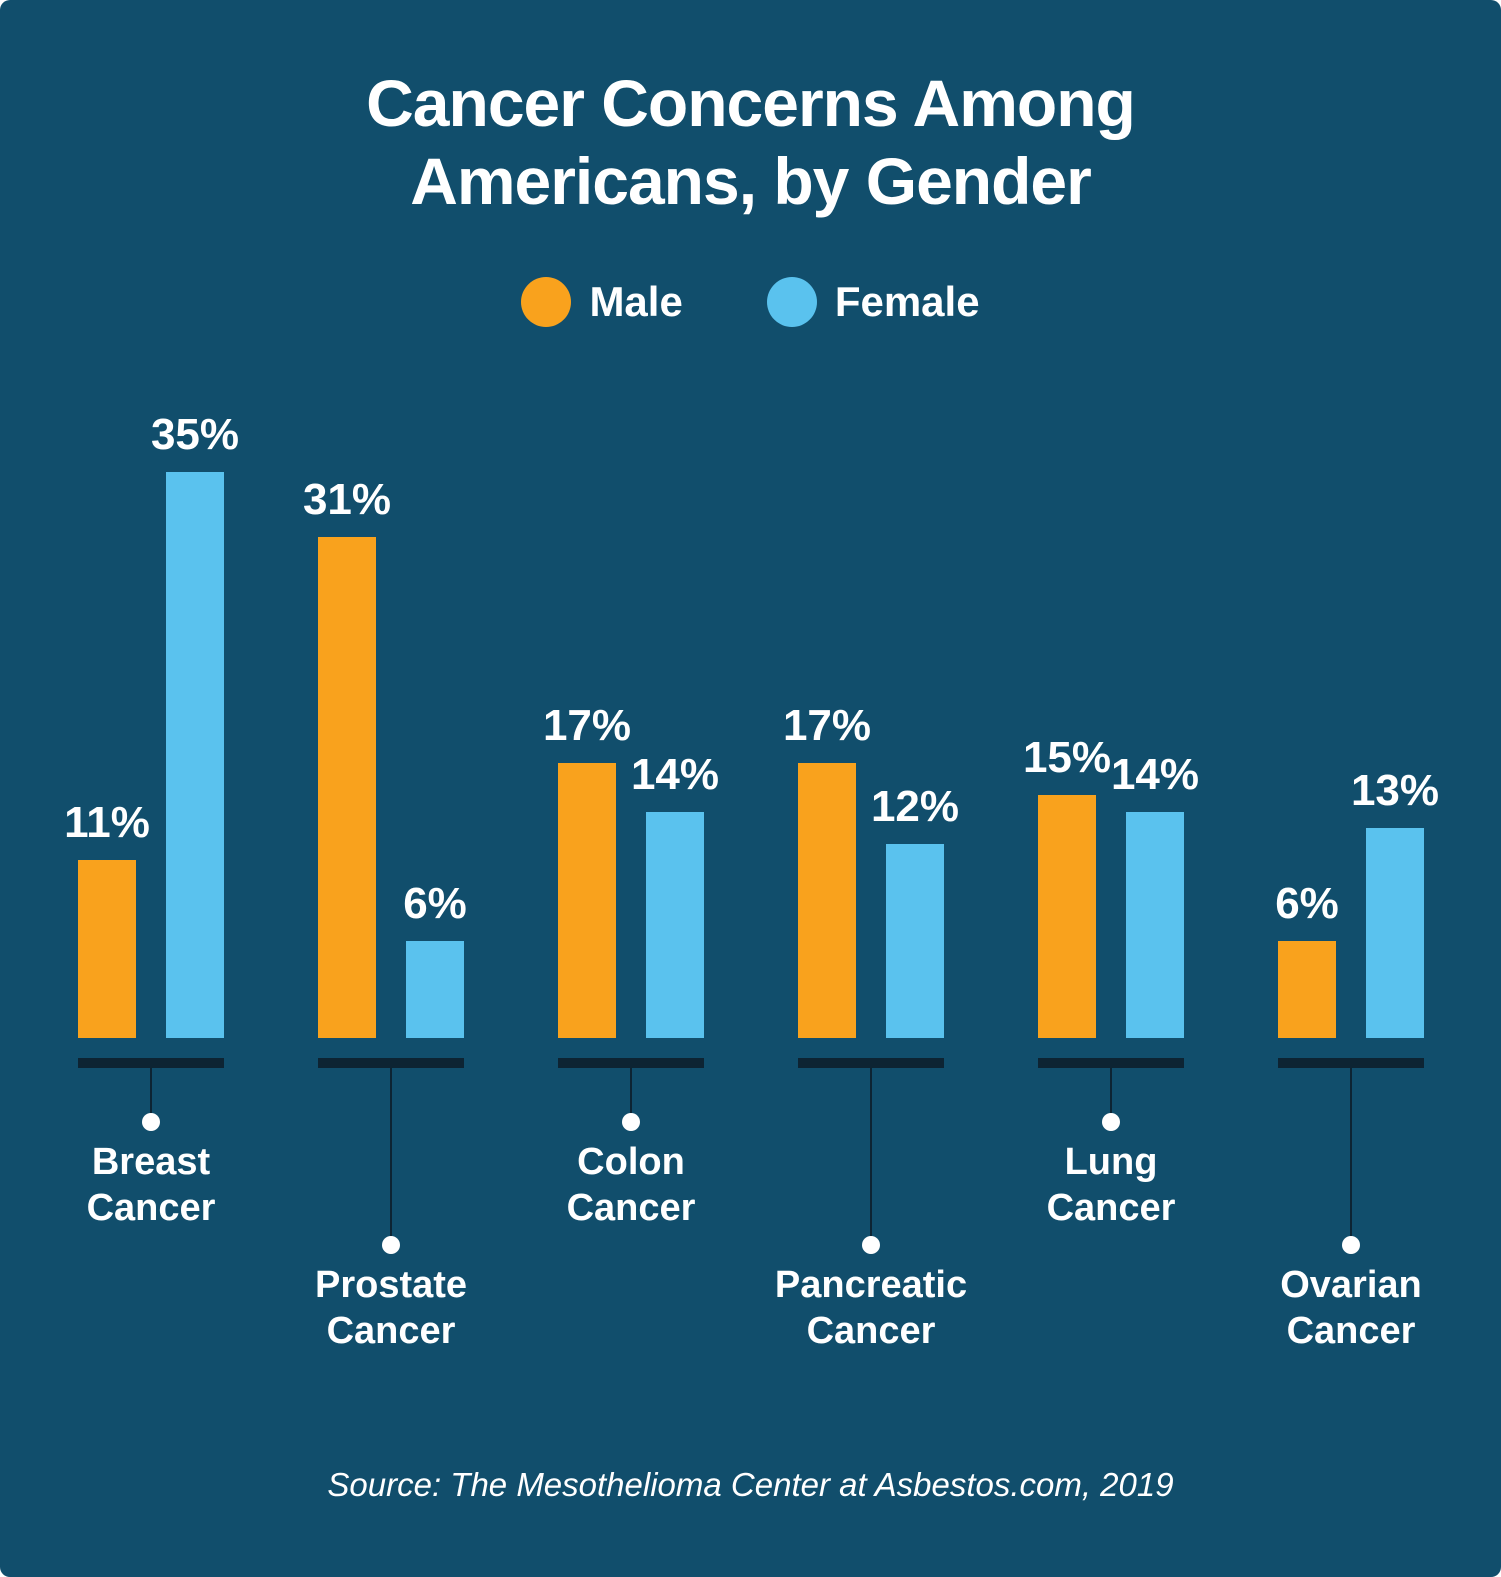 The image size is (1501, 1577). What do you see at coordinates (791, 302) in the screenshot?
I see `female-color-dot-icon` at bounding box center [791, 302].